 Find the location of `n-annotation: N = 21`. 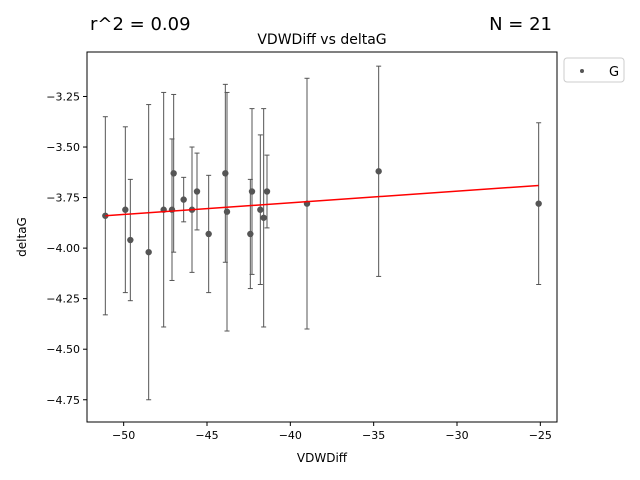

n-annotation: N = 21 is located at coordinates (520, 24).